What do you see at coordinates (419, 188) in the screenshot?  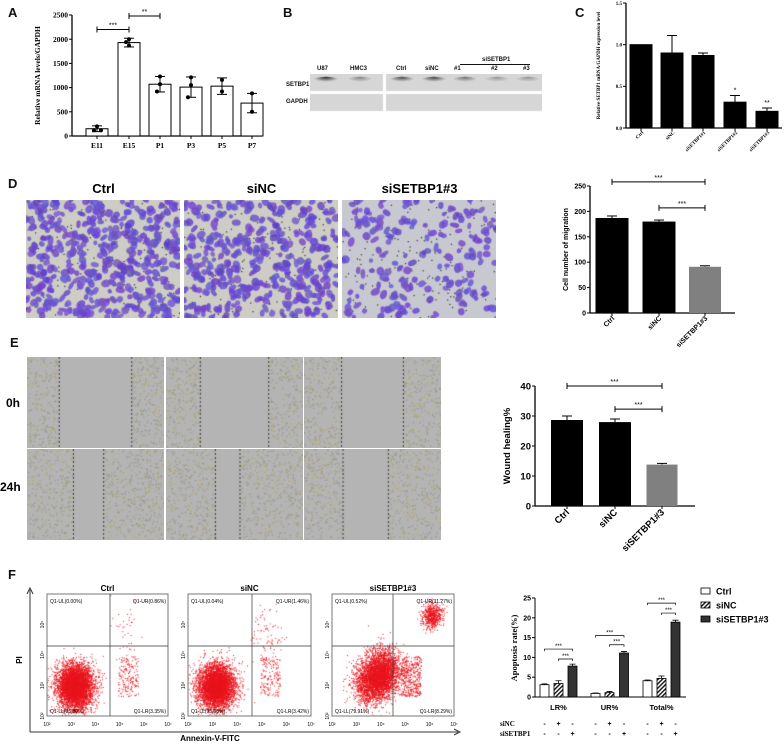 I see `image-title: siSETBP1#3` at bounding box center [419, 188].